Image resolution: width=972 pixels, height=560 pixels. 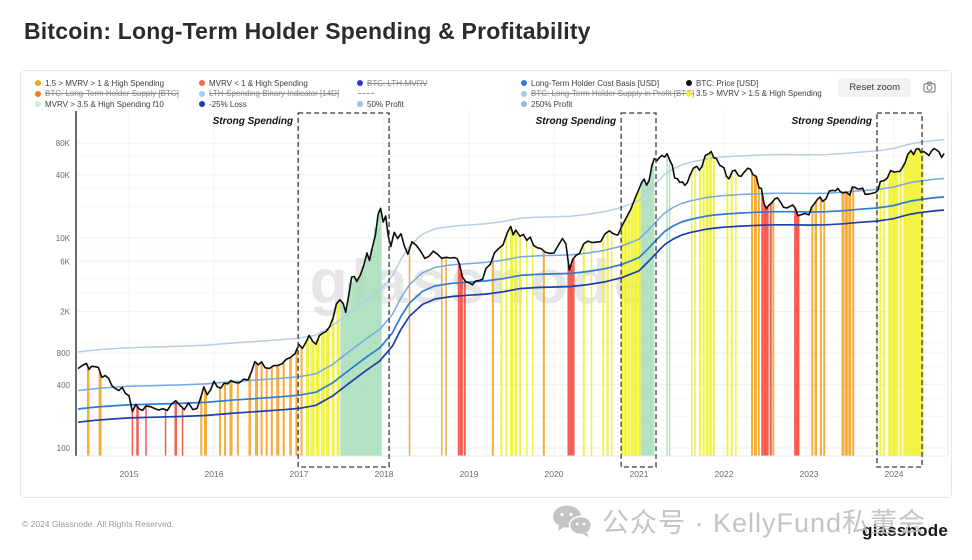 I want to click on legend-item: BTC: Long-Term Holder Supply [BTC], so click(x=107, y=94).